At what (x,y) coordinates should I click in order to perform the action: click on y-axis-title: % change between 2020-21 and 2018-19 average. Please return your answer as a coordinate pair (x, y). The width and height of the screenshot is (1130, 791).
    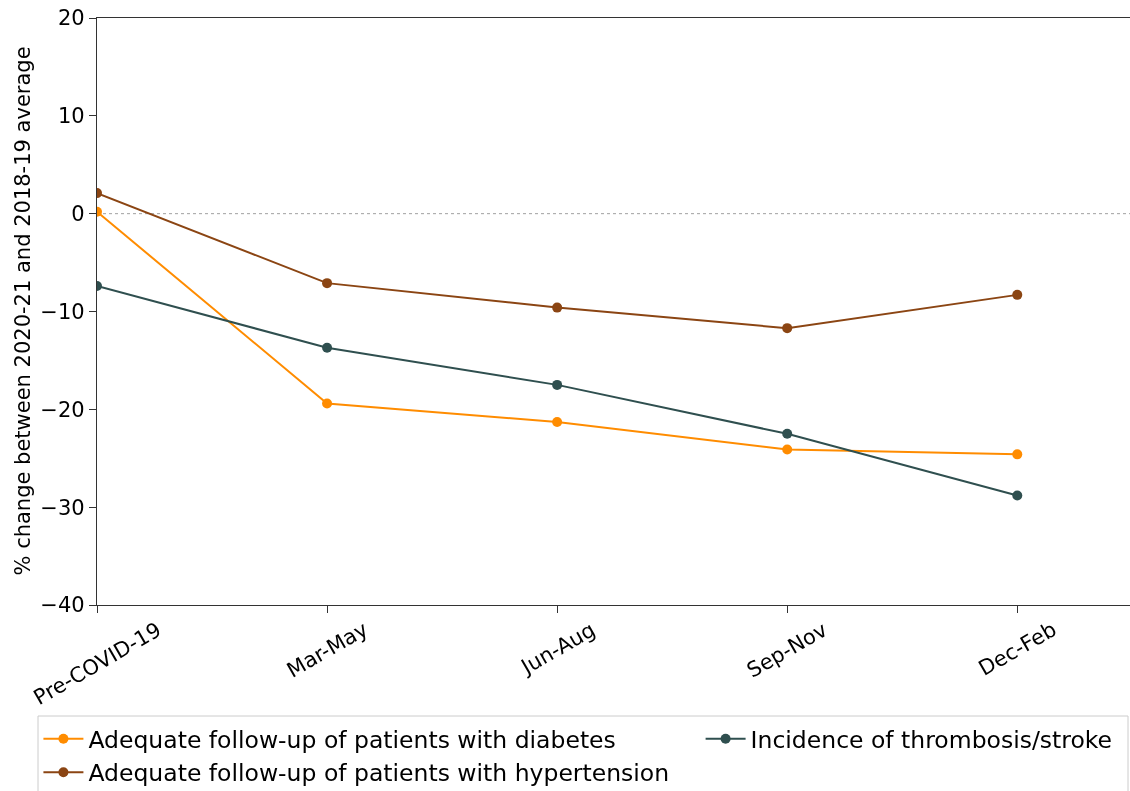
    Looking at the image, I should click on (22, 311).